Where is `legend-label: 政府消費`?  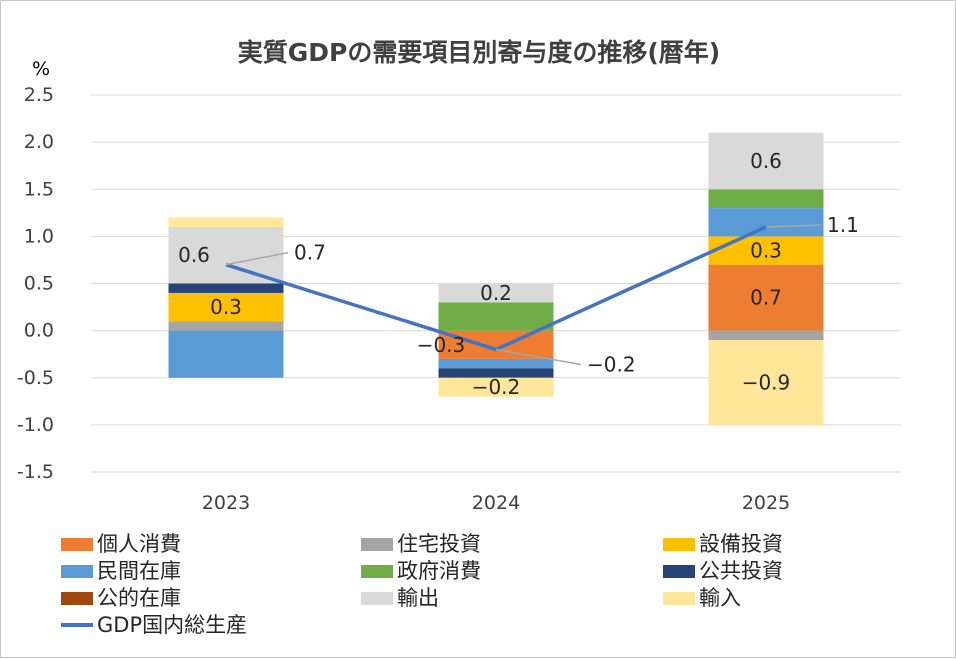
legend-label: 政府消費 is located at coordinates (439, 571).